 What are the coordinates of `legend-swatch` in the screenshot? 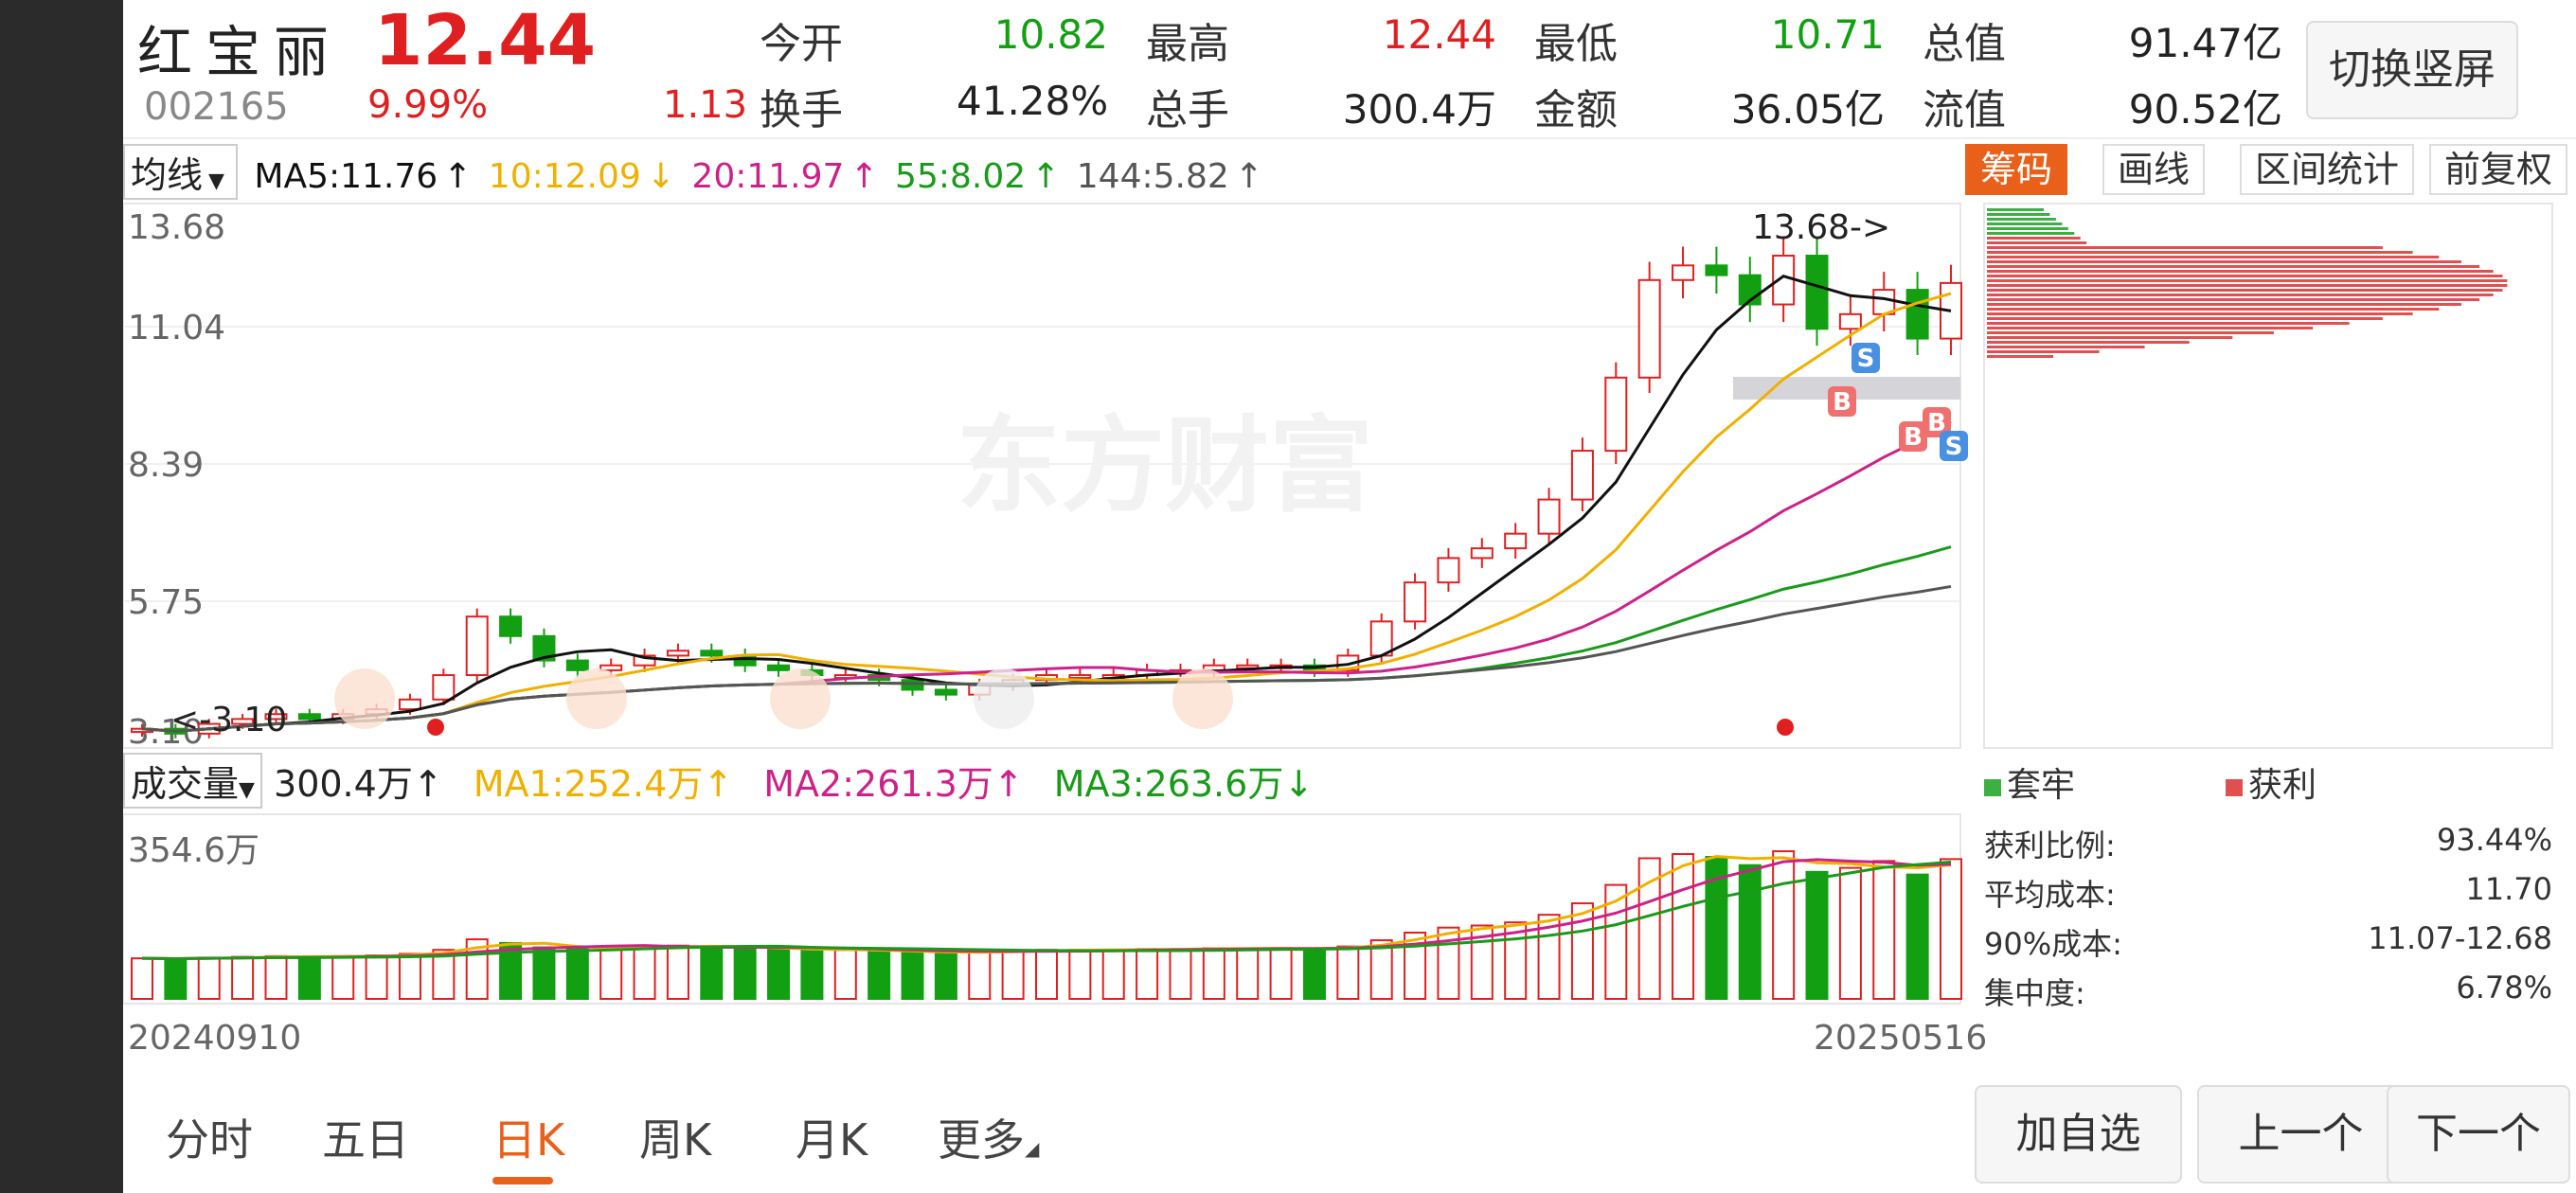 It's located at (2234, 787).